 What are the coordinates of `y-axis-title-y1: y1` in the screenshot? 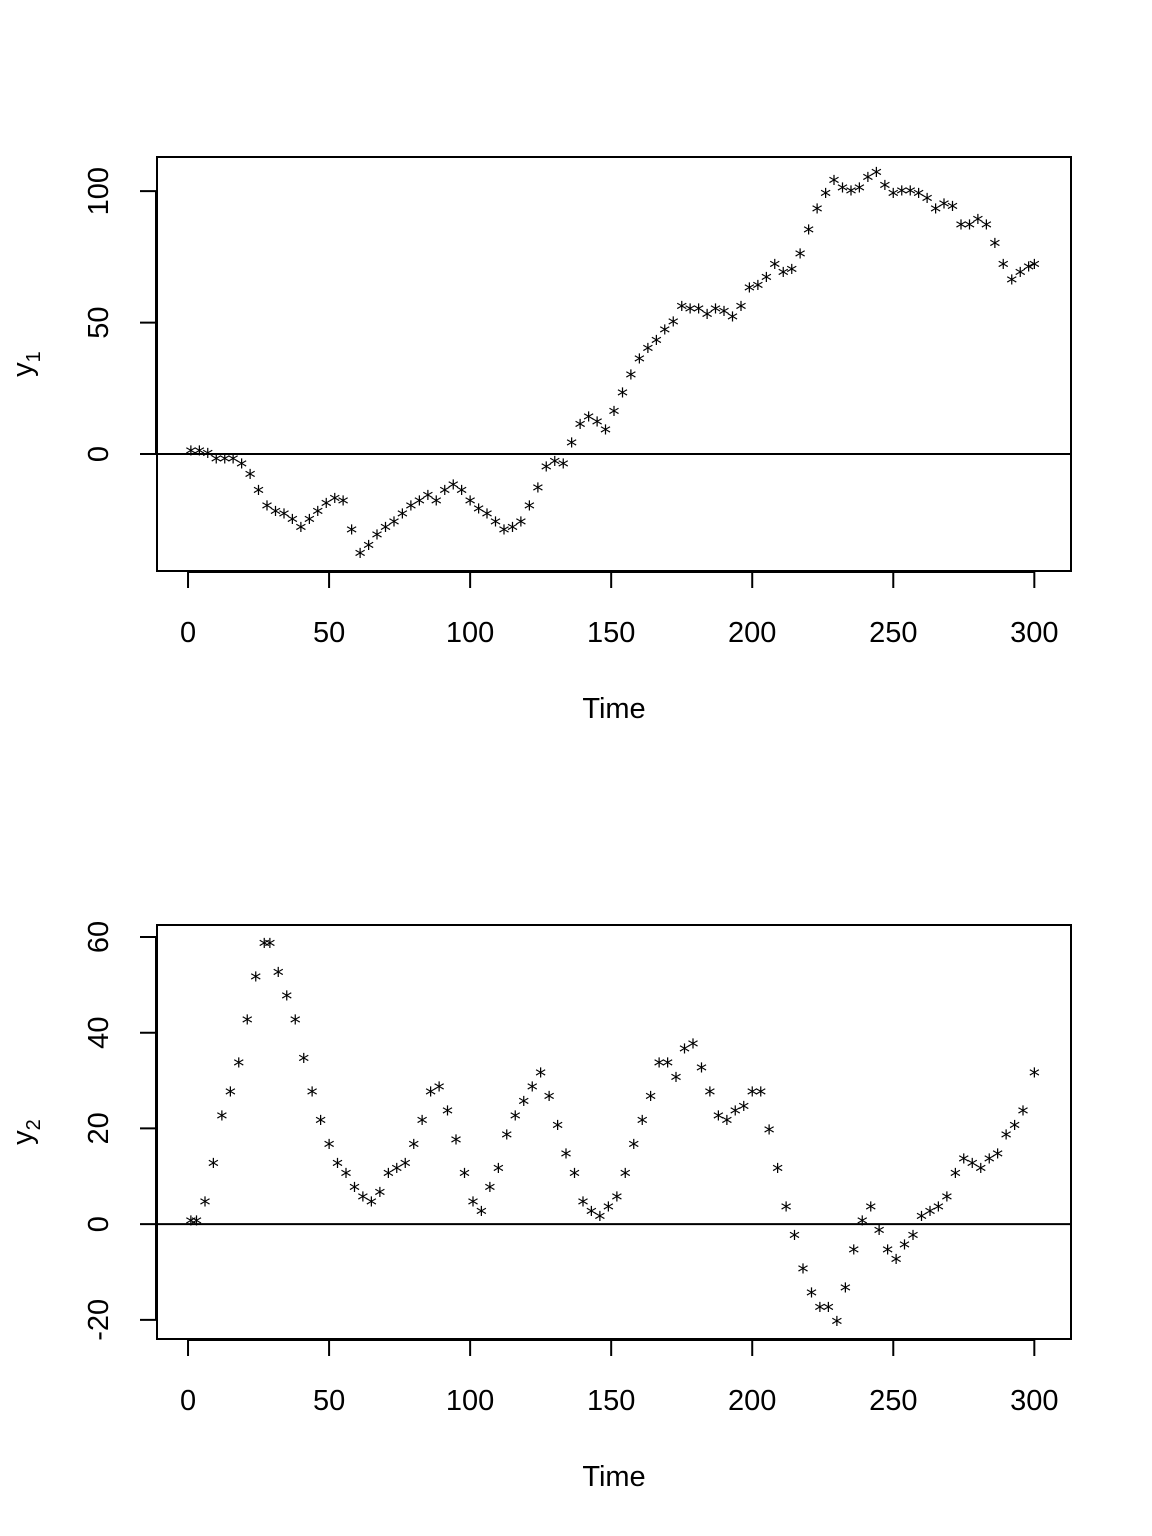 It's located at (26, 364).